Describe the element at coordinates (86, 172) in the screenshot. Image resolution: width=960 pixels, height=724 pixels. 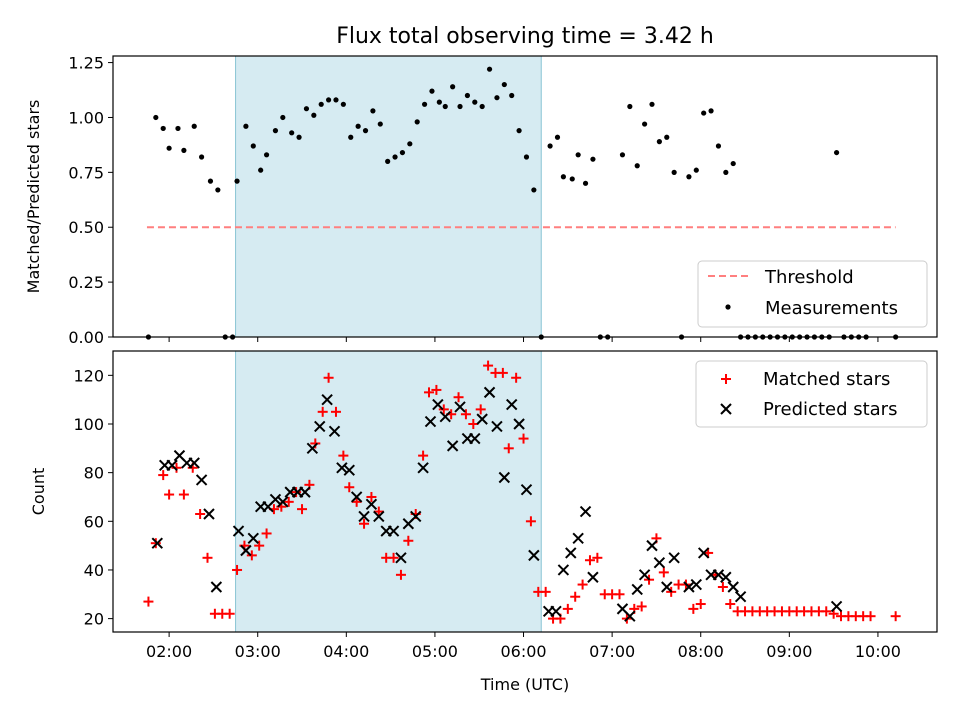
I see `y-tick-label: 0.75` at that location.